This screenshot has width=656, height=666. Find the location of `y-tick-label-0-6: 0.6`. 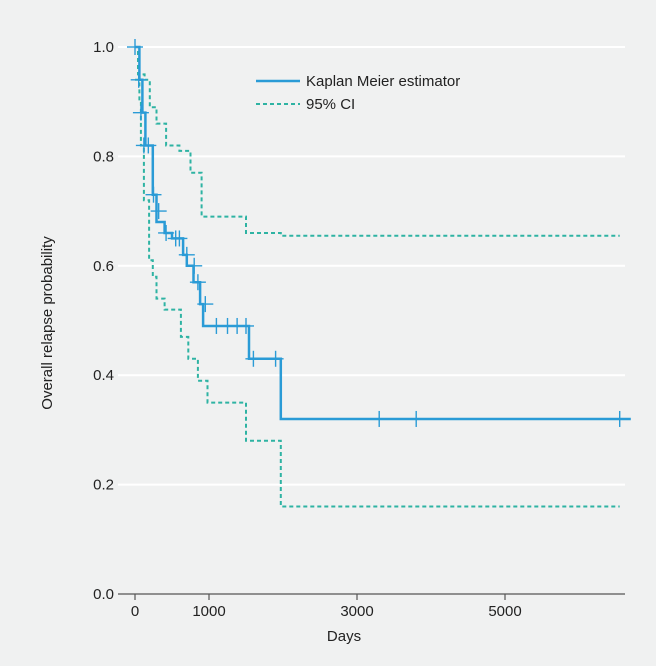

y-tick-label-0-6: 0.6 is located at coordinates (103, 266).